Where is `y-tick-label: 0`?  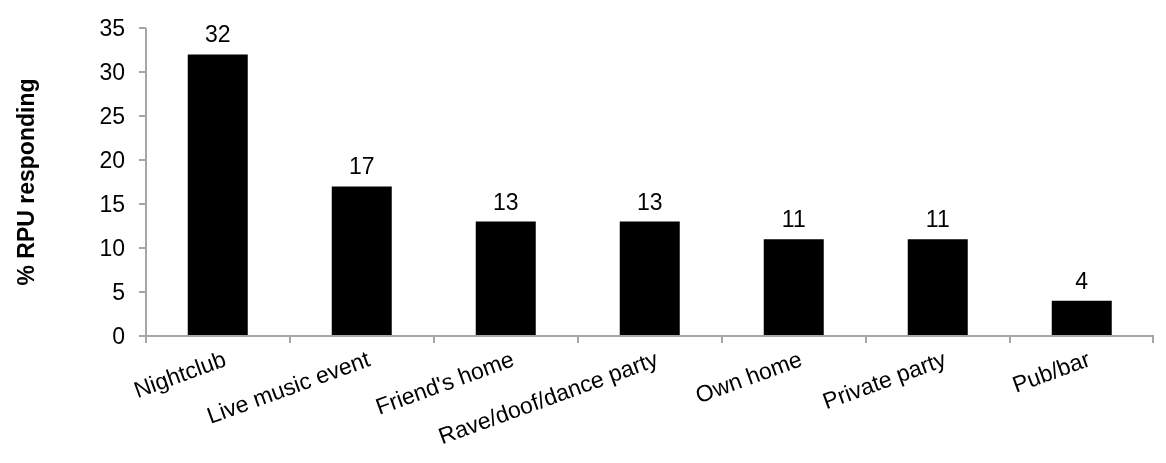
y-tick-label: 0 is located at coordinates (118, 336).